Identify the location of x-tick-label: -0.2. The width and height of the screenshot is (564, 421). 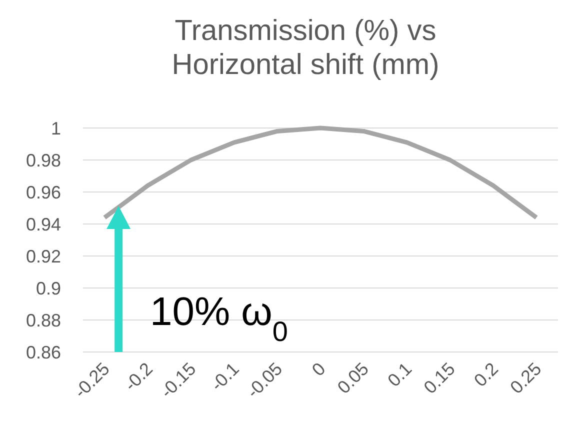
(138, 376).